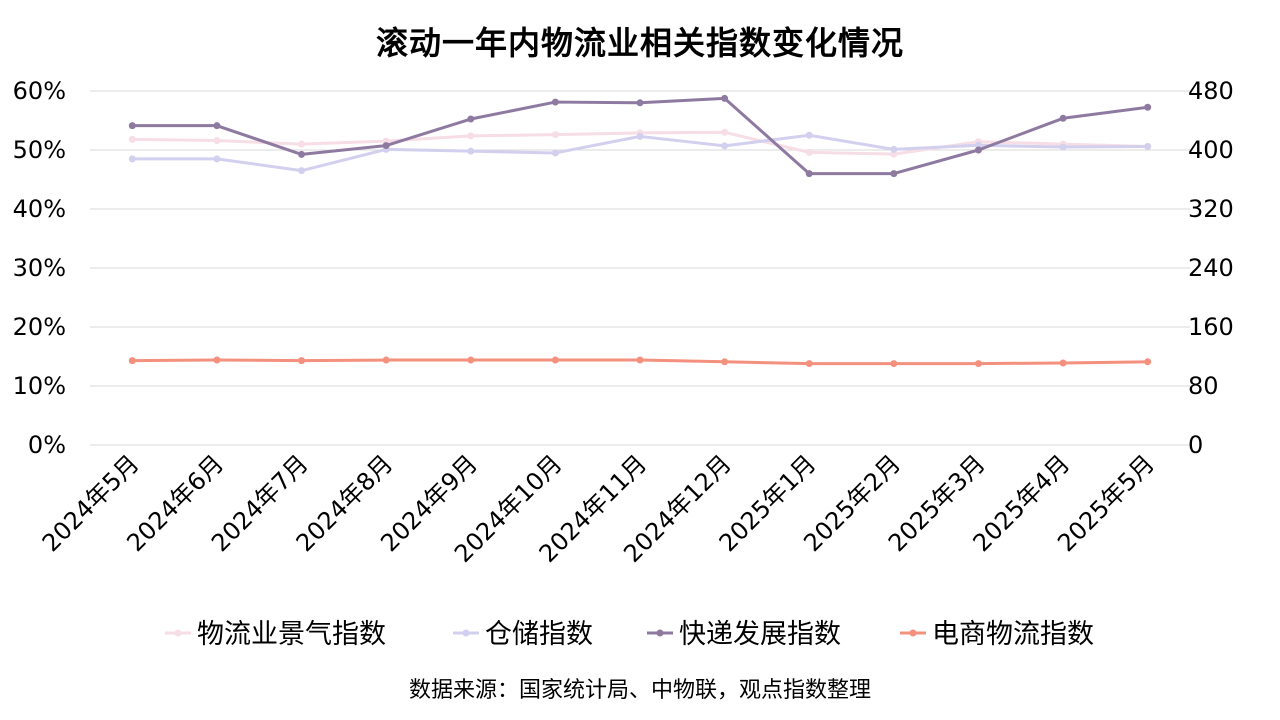 This screenshot has width=1280, height=720. What do you see at coordinates (629, 634) in the screenshot?
I see `legend: 物流业景气指数 仓储指数 快递发展指数 电商物流指数` at bounding box center [629, 634].